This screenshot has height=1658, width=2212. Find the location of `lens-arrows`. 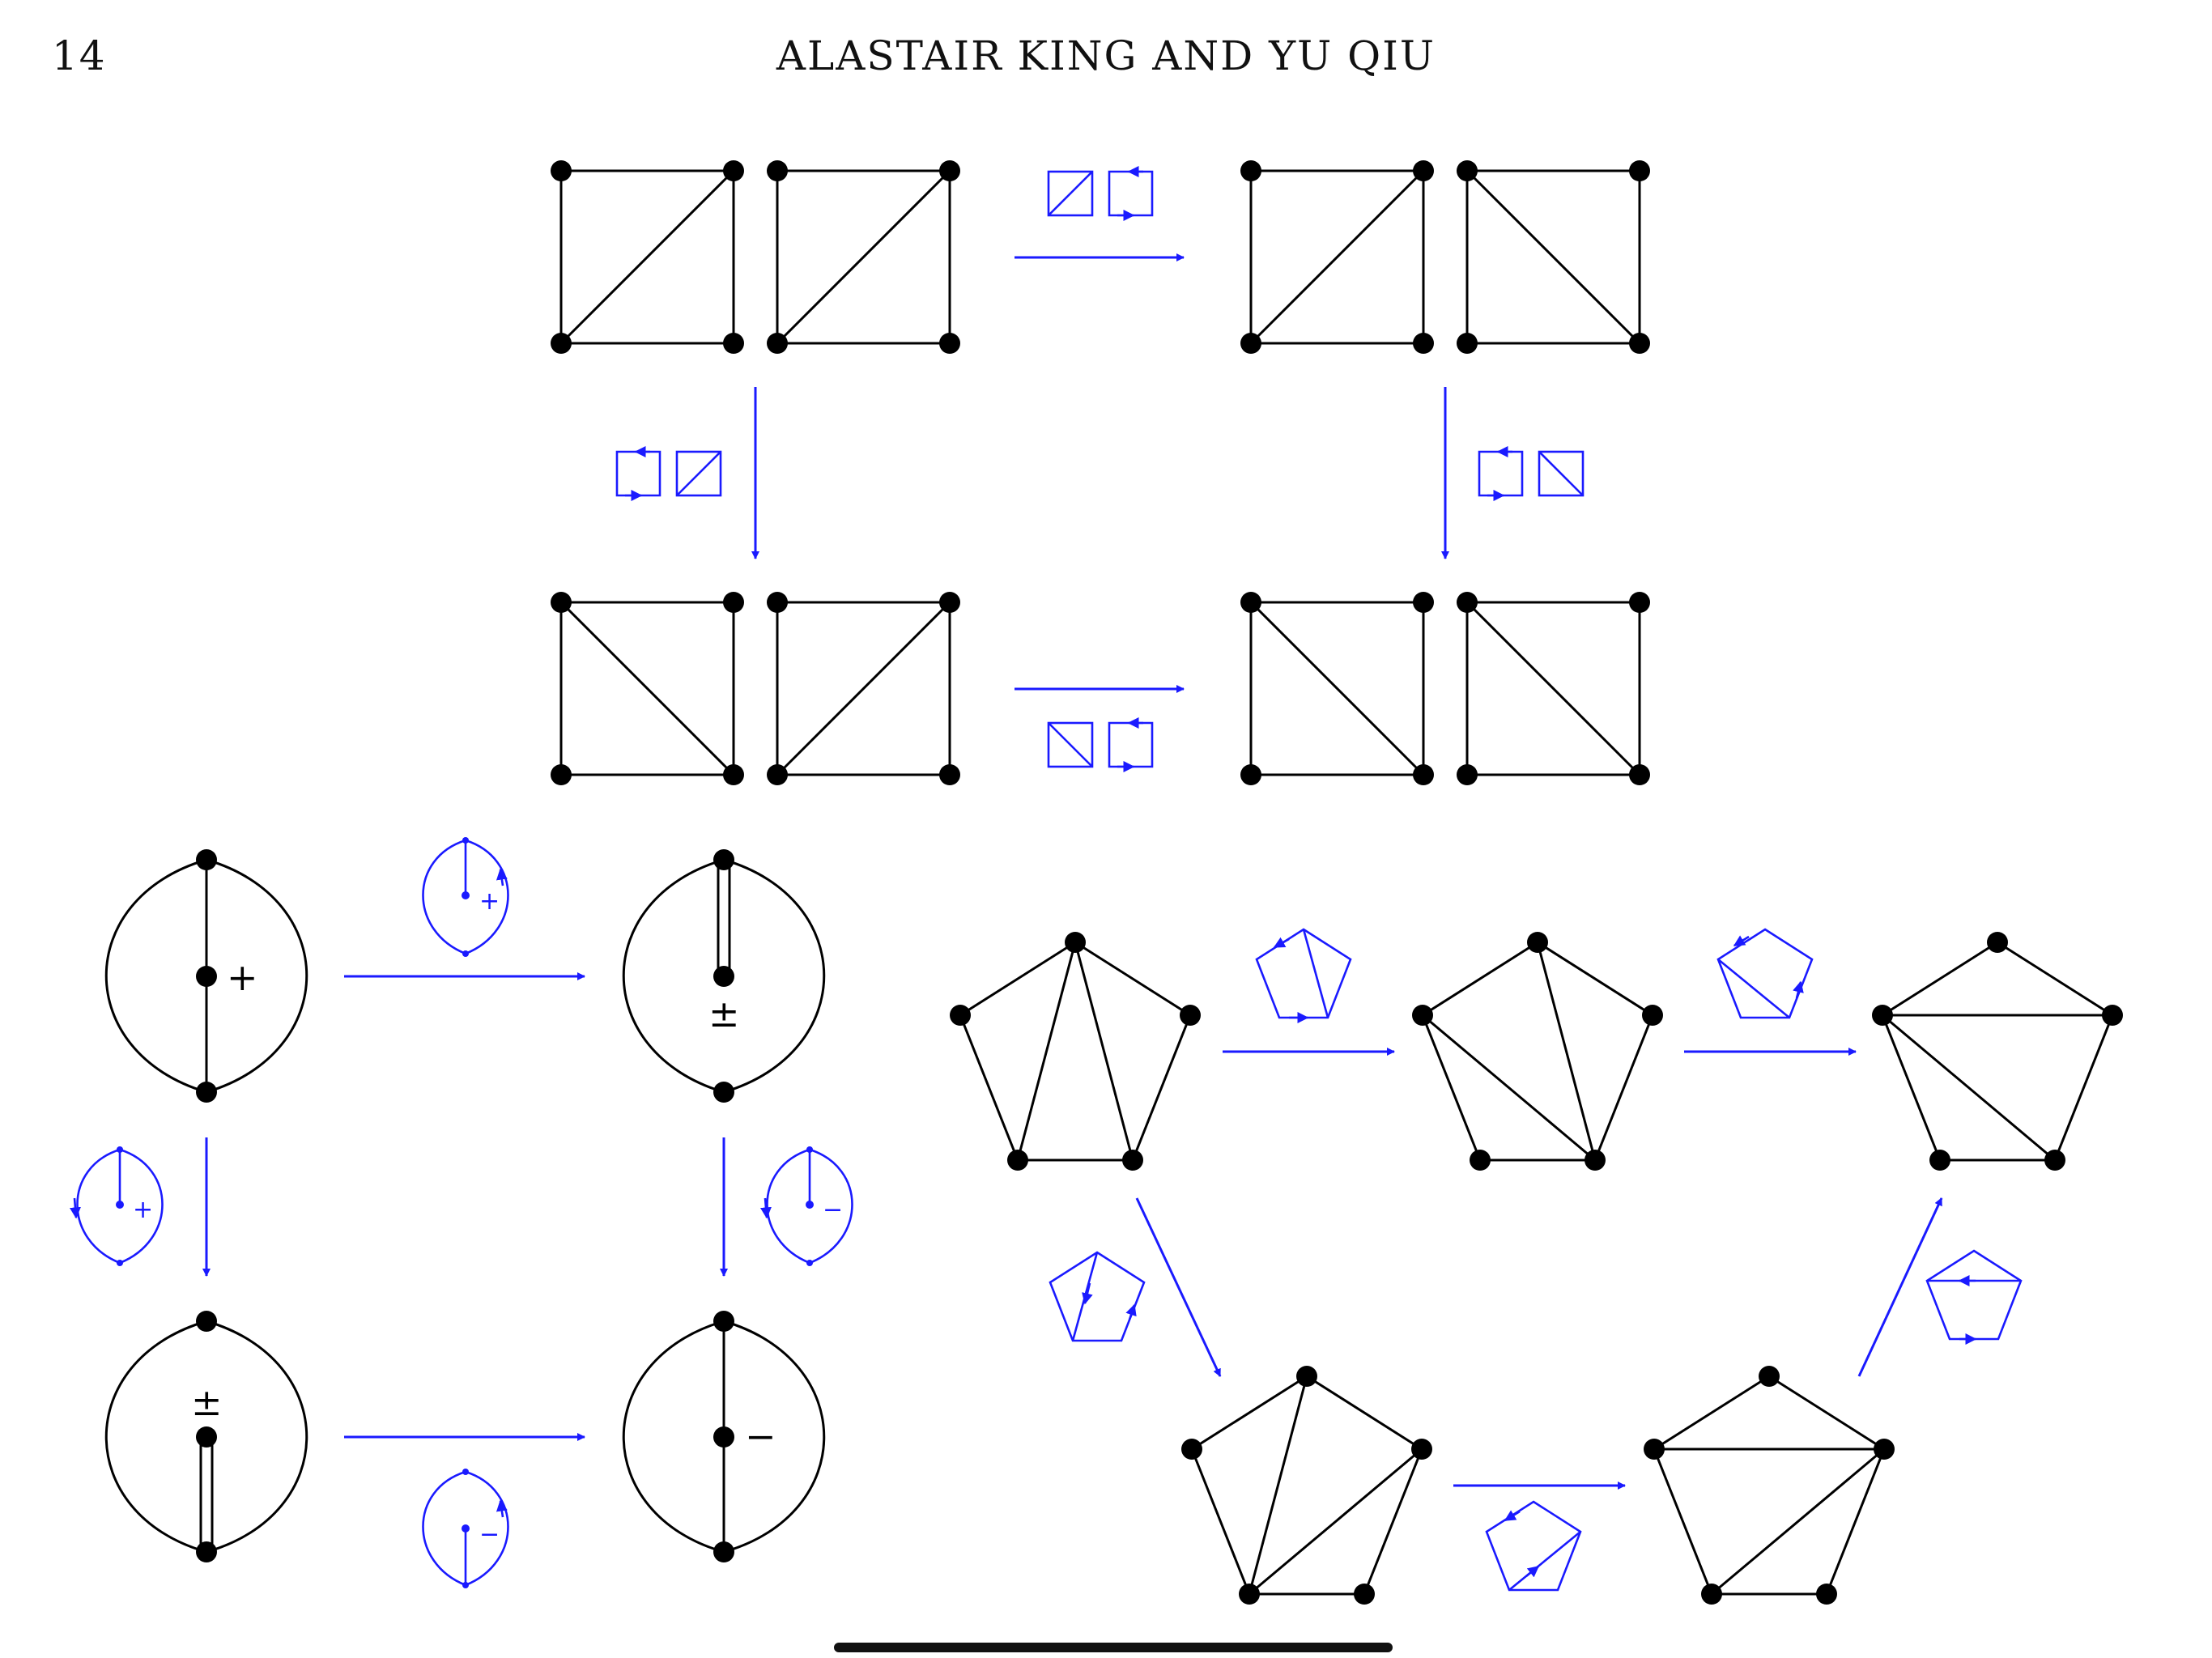

lens-arrows is located at coordinates (465, 1206).